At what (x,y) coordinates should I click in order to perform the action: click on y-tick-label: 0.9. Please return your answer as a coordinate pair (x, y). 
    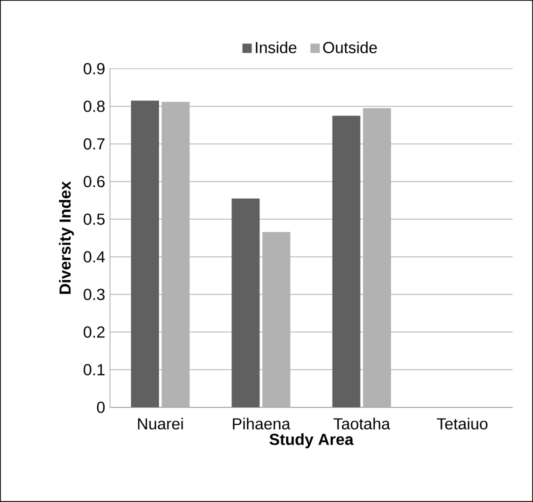
    Looking at the image, I should click on (94, 68).